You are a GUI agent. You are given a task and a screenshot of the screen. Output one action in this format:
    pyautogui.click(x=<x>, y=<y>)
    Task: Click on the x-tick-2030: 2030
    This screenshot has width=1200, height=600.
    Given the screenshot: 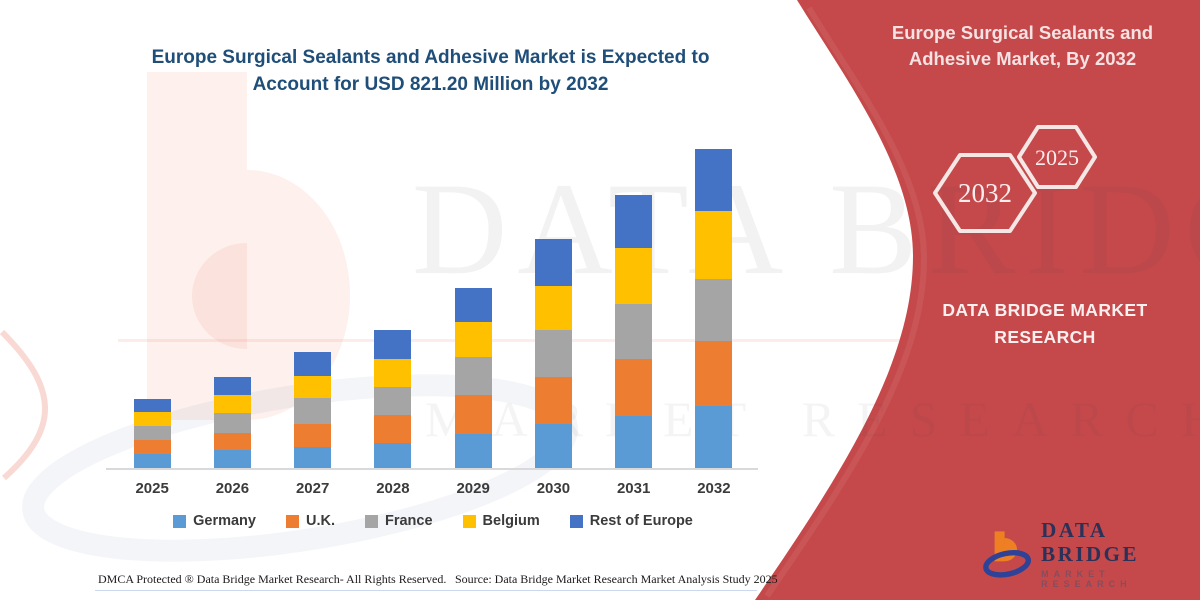 What is the action you would take?
    pyautogui.click(x=553, y=488)
    